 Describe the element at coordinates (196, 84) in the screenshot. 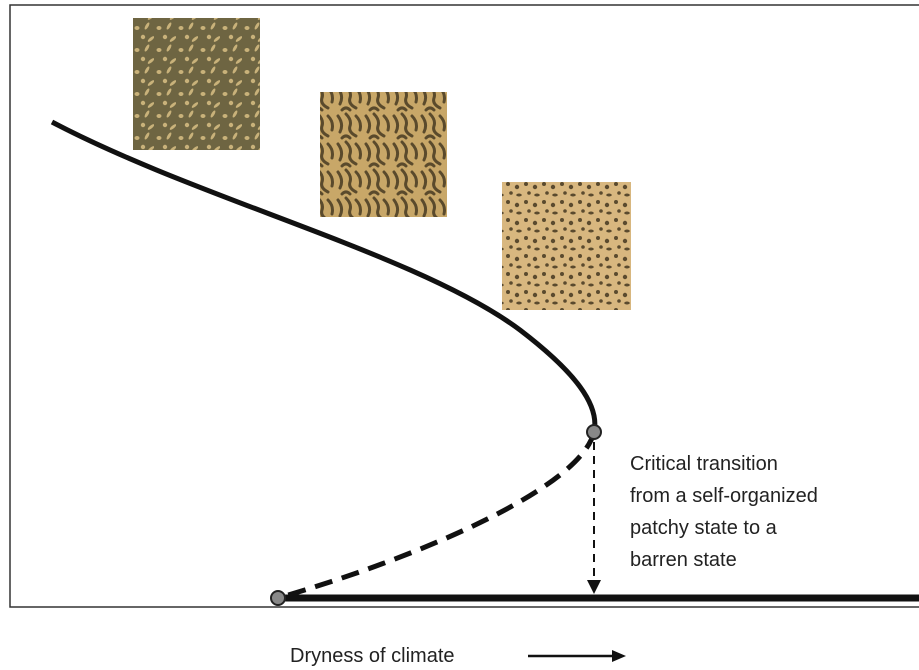

I see `spotted-pattern` at that location.